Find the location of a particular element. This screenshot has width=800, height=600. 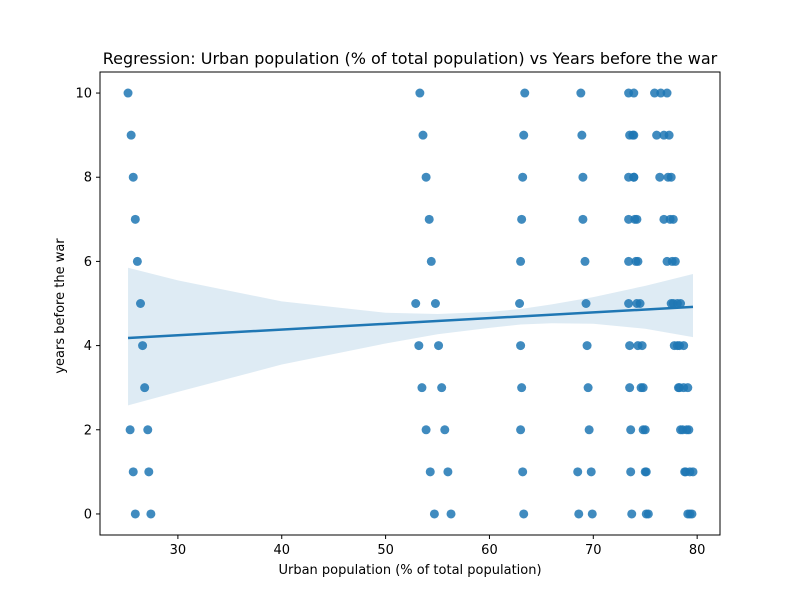

x-tick-label: 80 is located at coordinates (697, 550).